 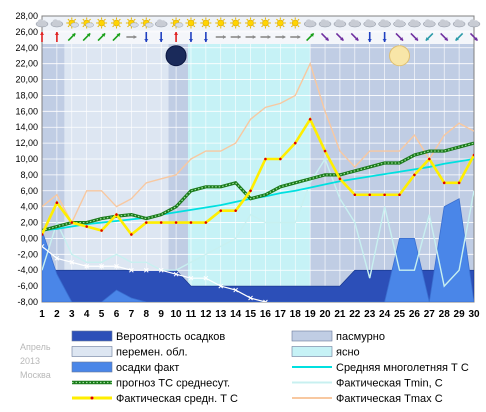 I want to click on x-tick-label: 8, so click(x=146, y=314).